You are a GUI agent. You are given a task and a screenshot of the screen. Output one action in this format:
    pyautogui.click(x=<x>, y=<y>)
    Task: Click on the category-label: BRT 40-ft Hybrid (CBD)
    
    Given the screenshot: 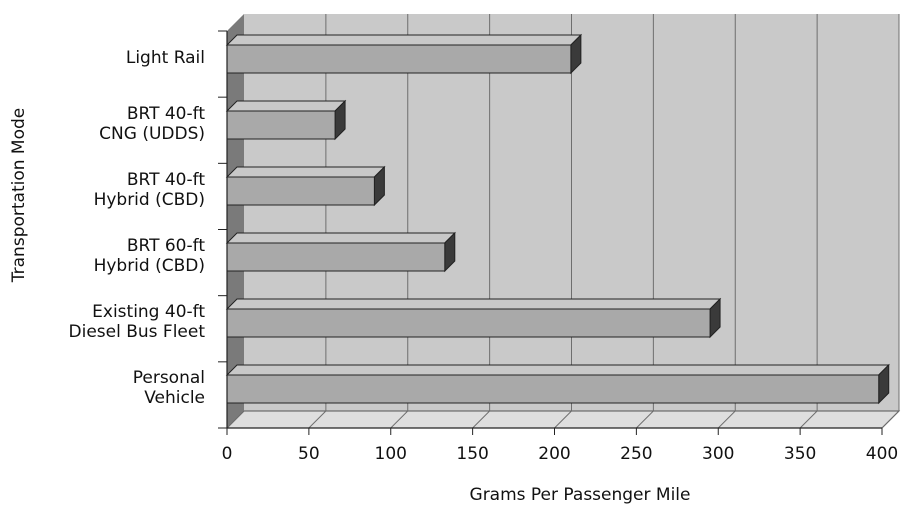 What is the action you would take?
    pyautogui.click(x=150, y=190)
    